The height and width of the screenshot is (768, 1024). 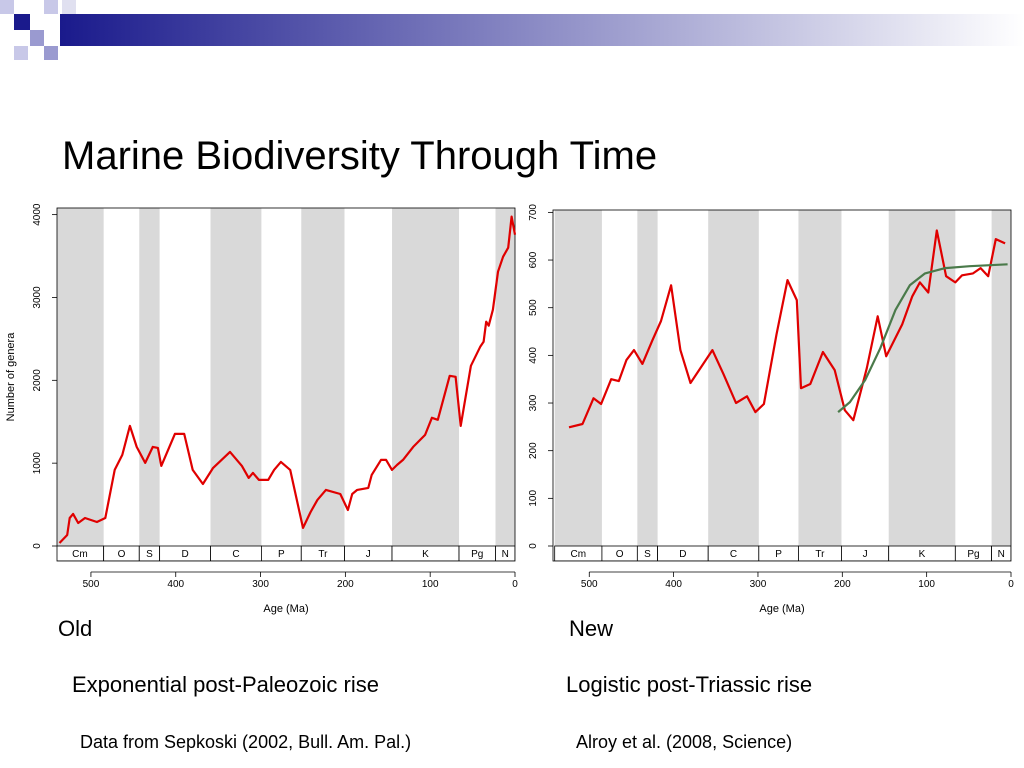 I want to click on slide-decoration, so click(x=512, y=30).